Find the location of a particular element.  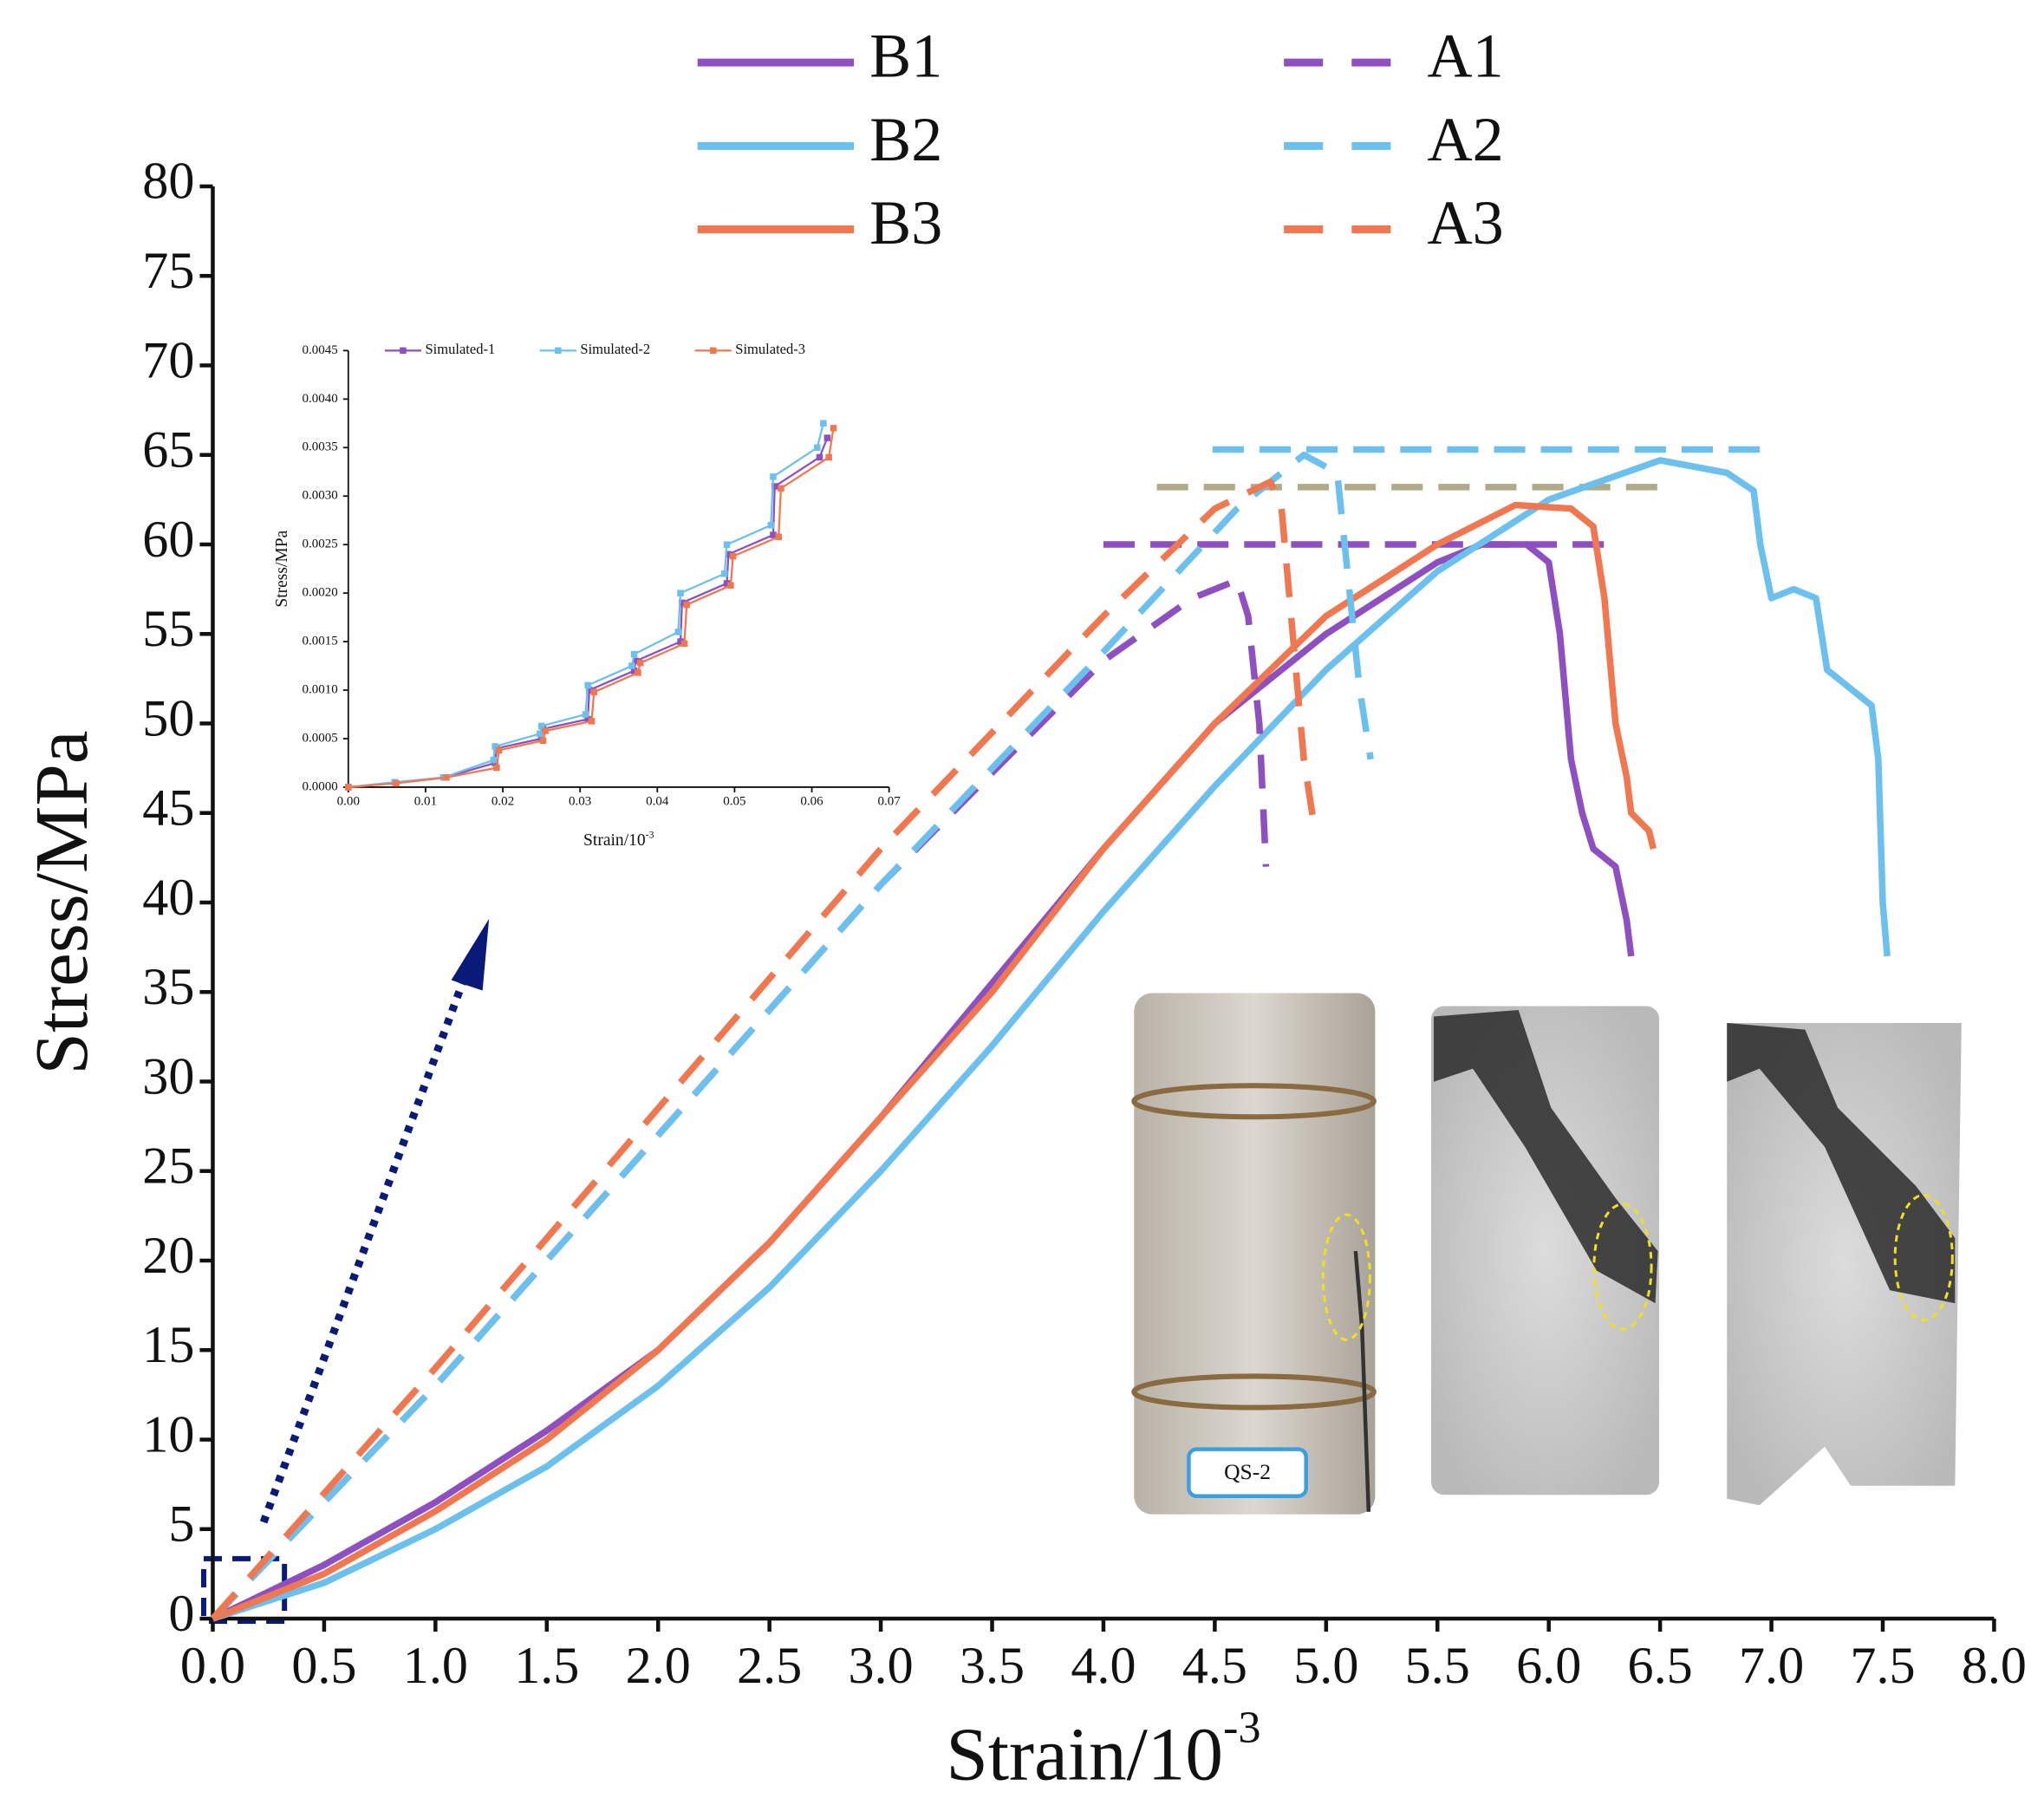

x-axis-title-exponent: -3 is located at coordinates (650, 835).